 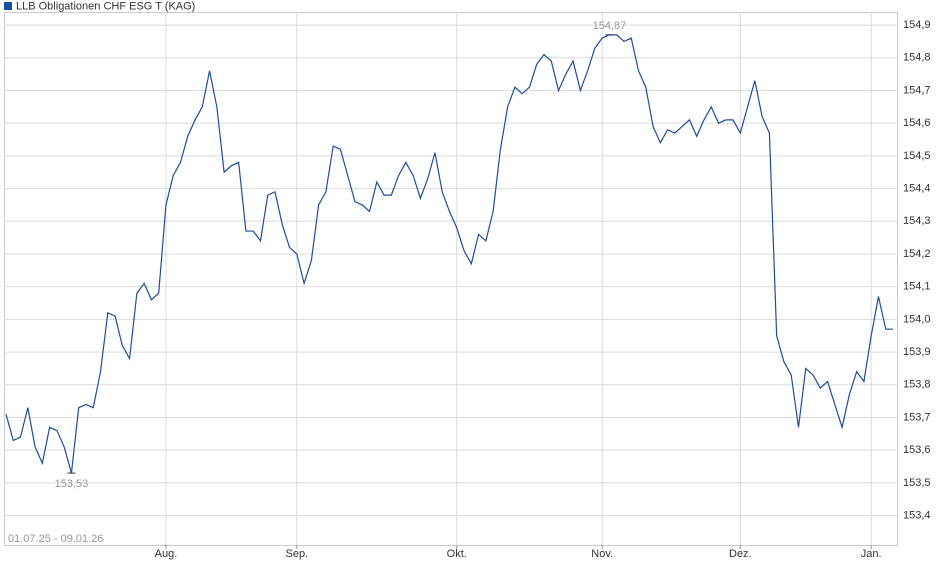 What do you see at coordinates (917, 90) in the screenshot?
I see `y-tick-label: 154,7` at bounding box center [917, 90].